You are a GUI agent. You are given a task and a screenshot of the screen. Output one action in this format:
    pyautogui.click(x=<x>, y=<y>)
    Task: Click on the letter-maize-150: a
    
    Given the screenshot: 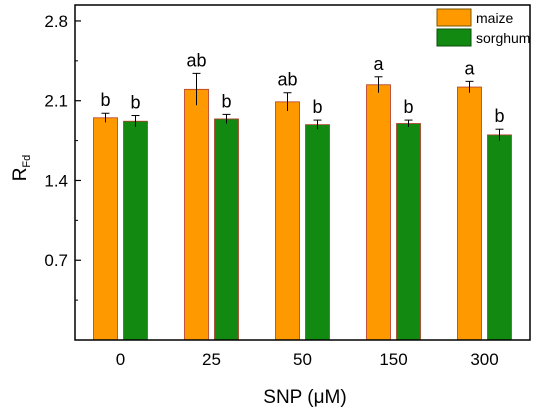 What is the action you would take?
    pyautogui.click(x=378, y=64)
    